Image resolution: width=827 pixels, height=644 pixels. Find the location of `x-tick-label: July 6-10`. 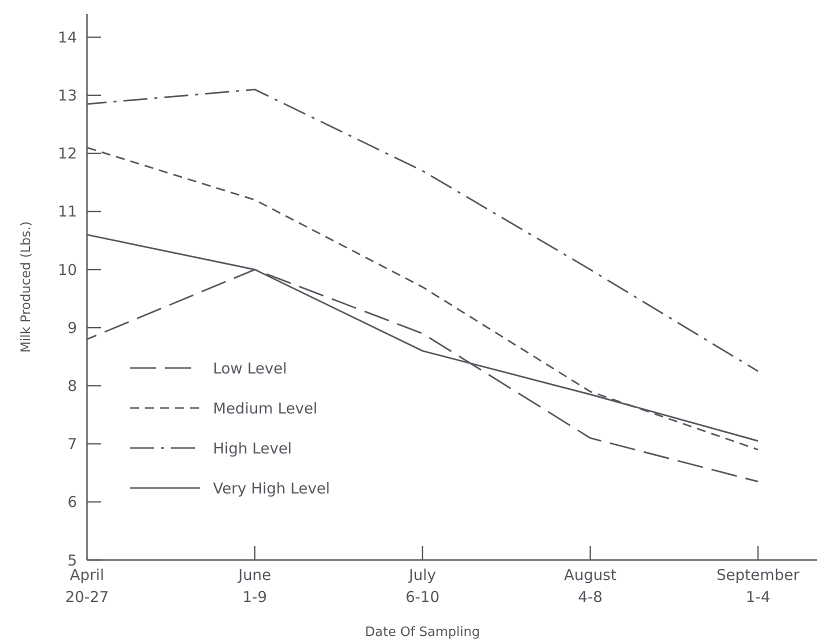

x-tick-label: July 6-10 is located at coordinates (422, 586).